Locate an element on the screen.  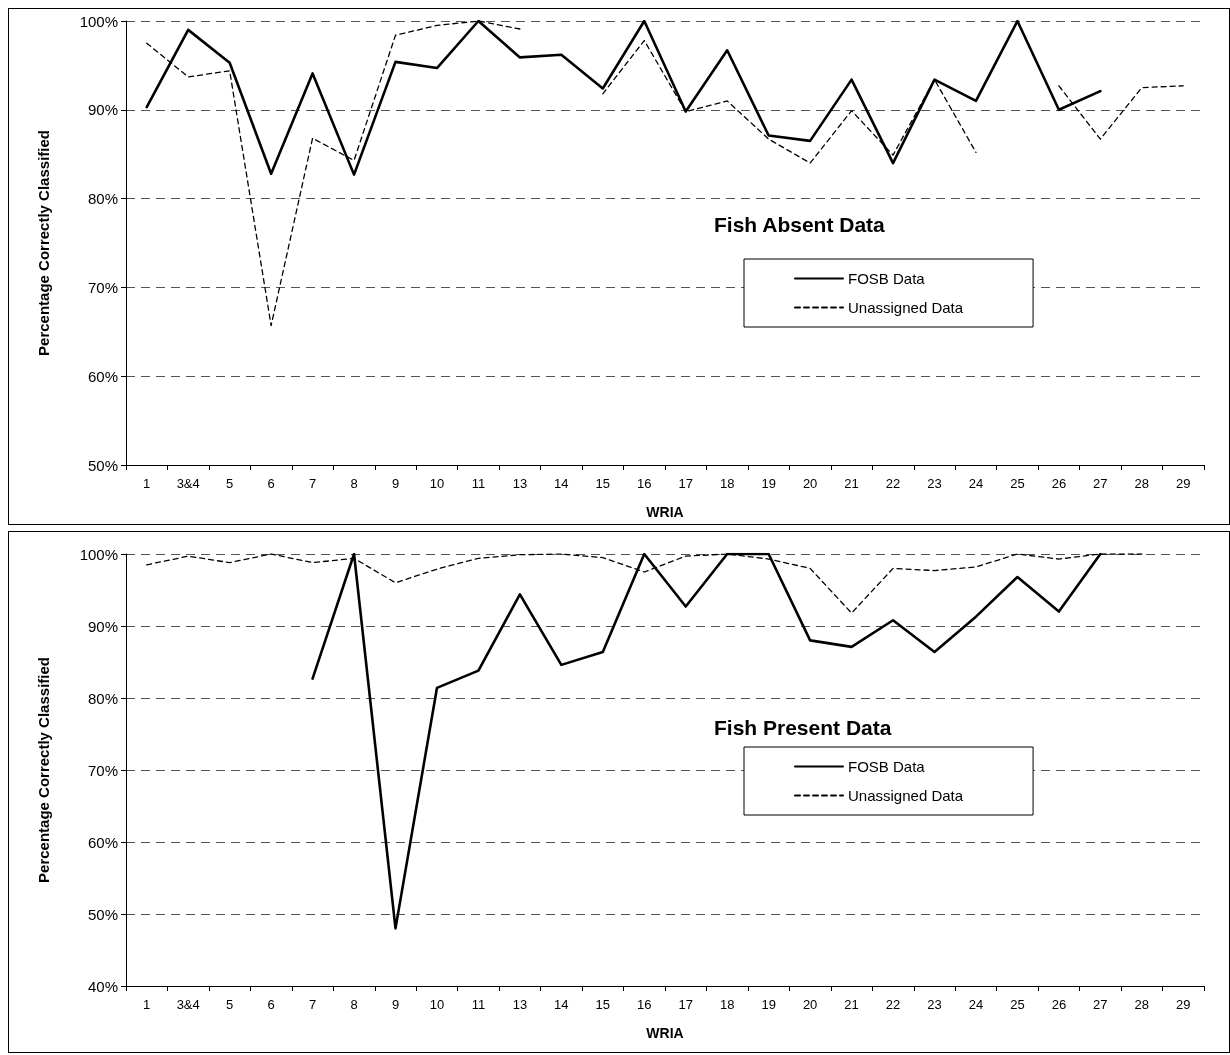
text: Fish Absent Data is located at coordinates (800, 224).